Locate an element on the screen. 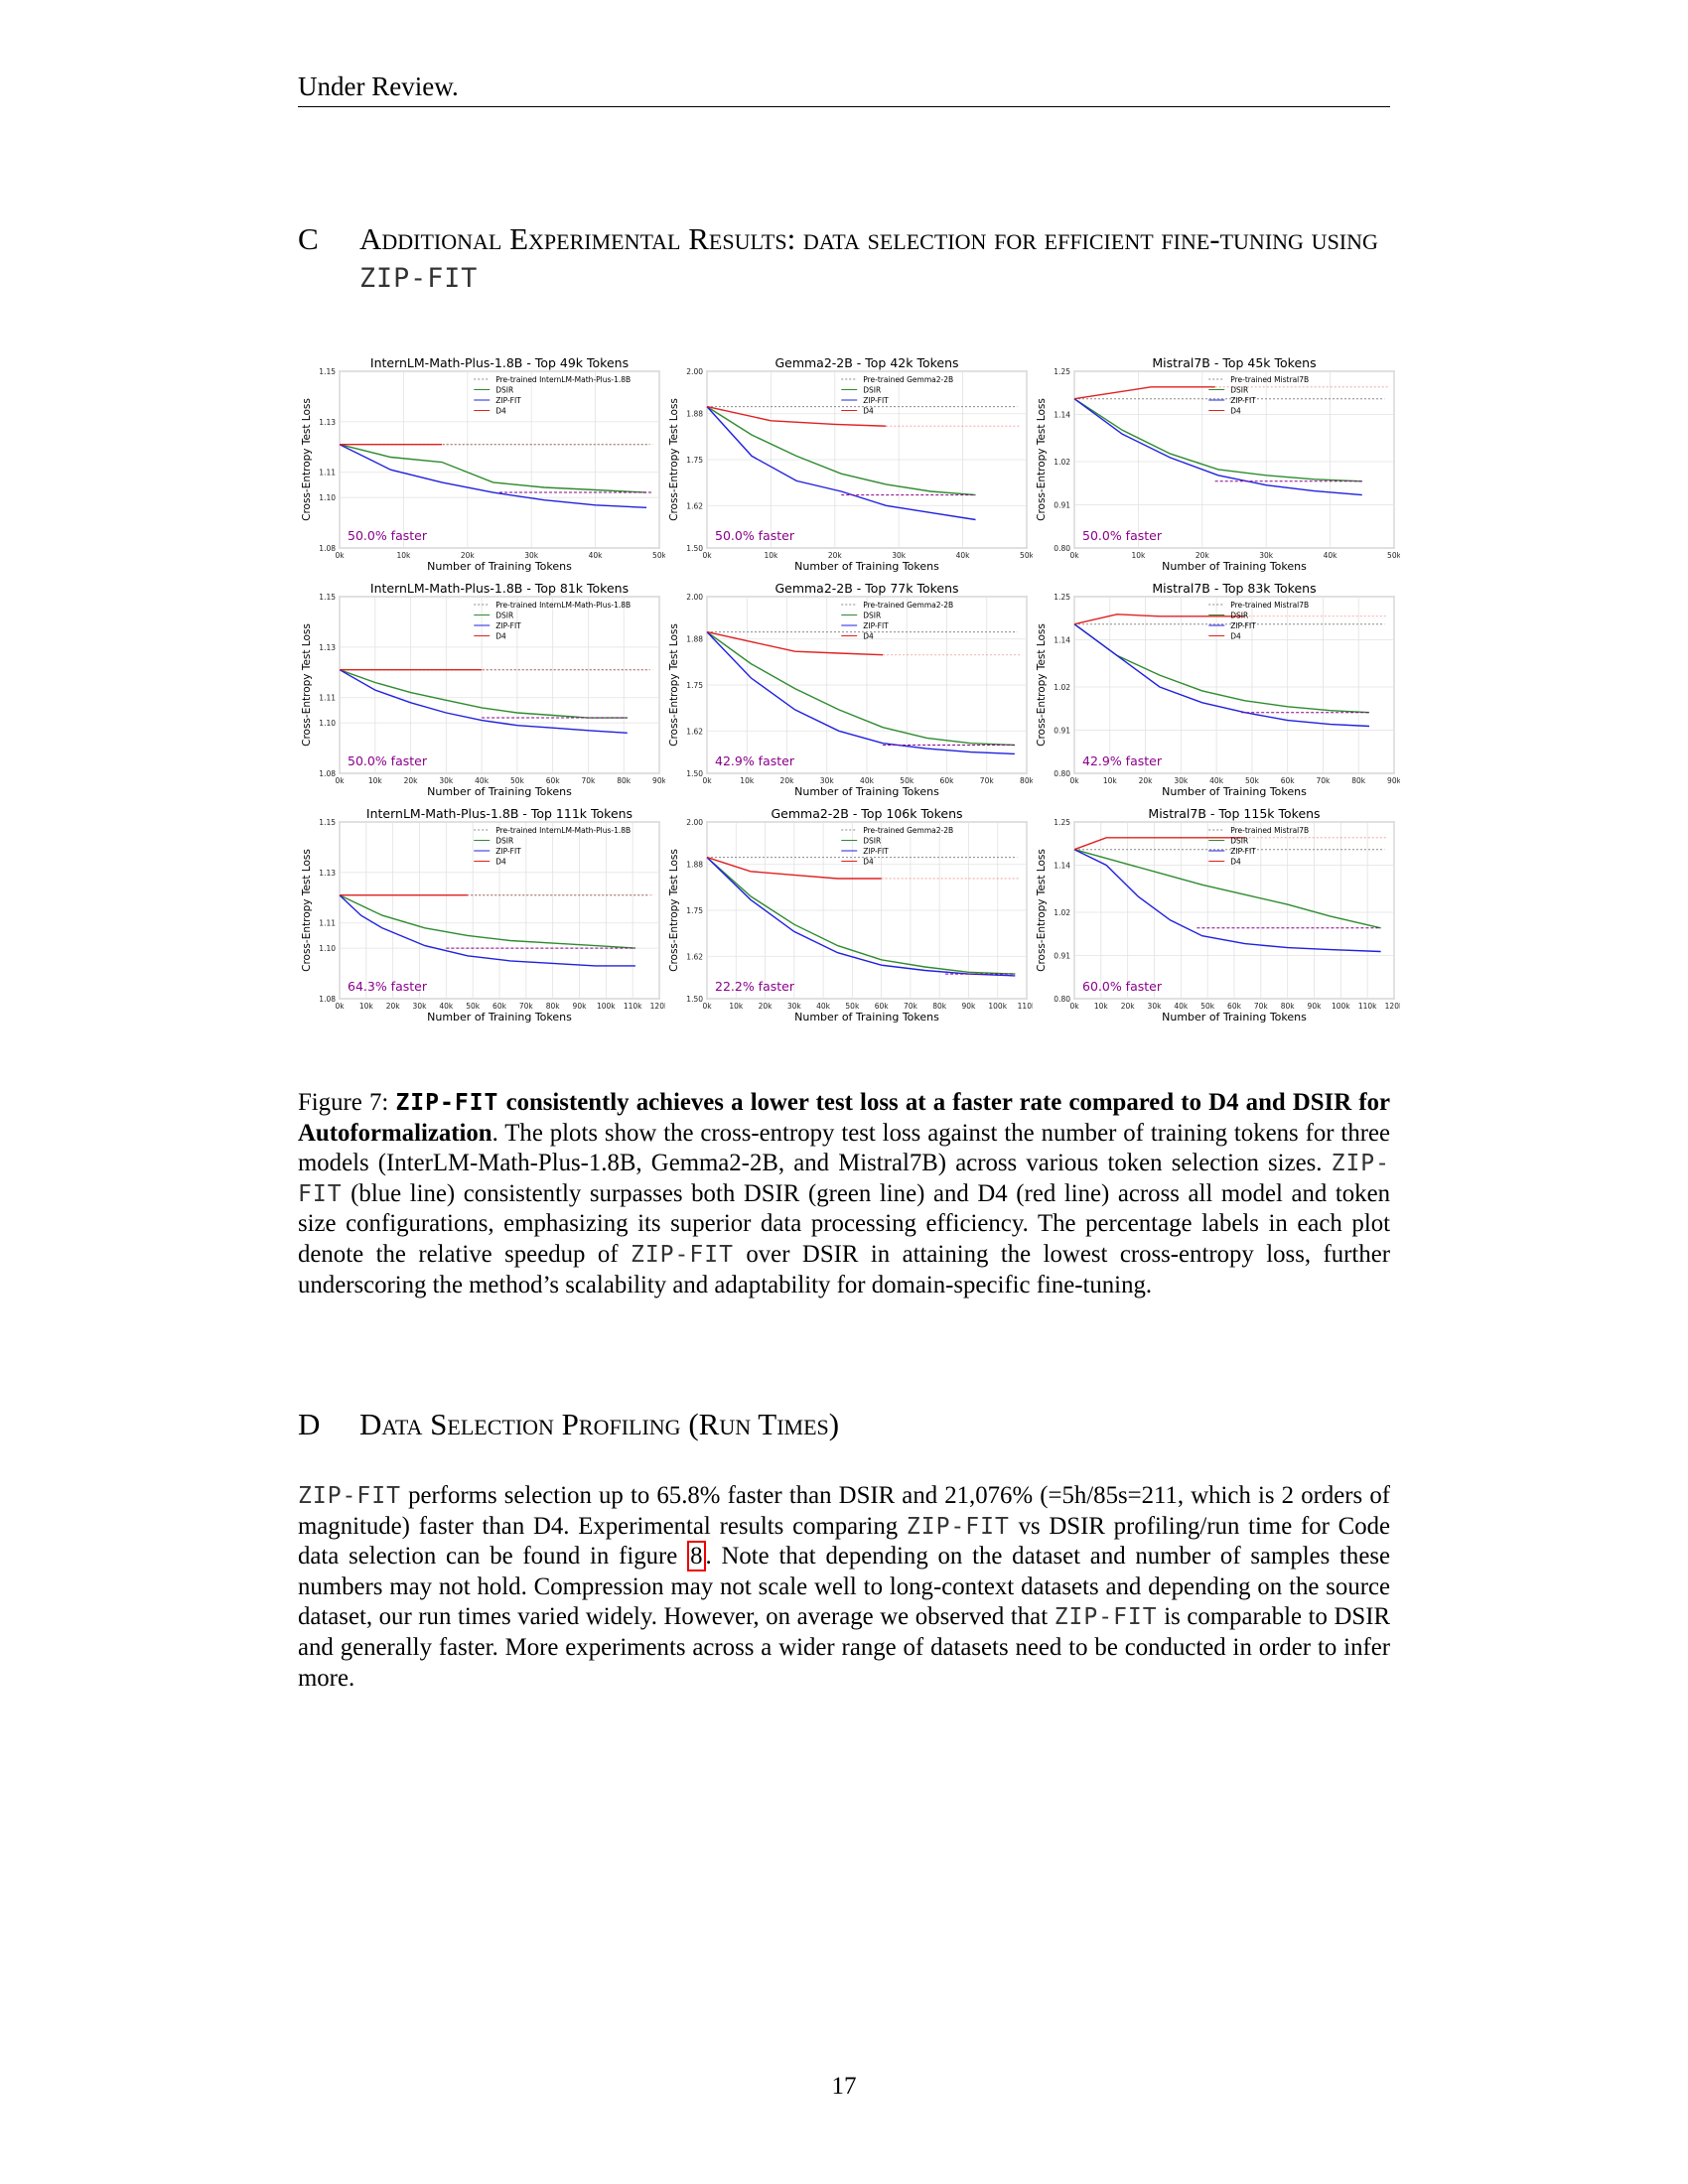 The image size is (1688, 2184). speedup-label: 42.9% faster is located at coordinates (755, 760).